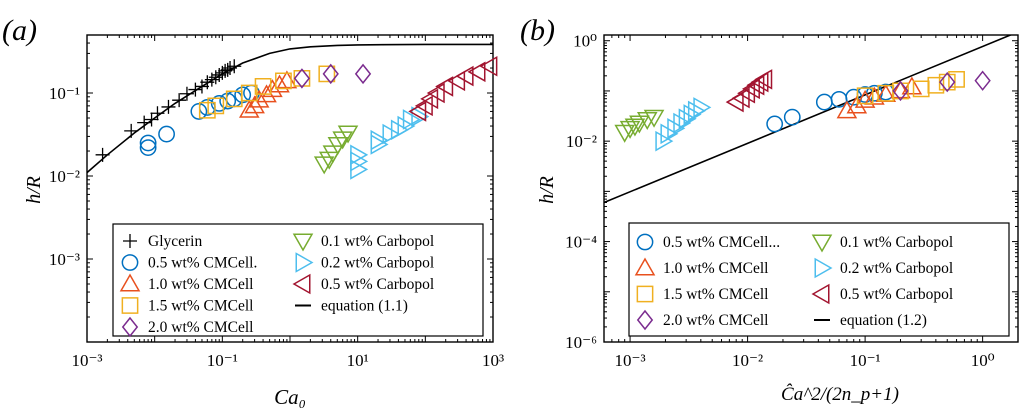 This screenshot has width=1023, height=410. What do you see at coordinates (493, 360) in the screenshot?
I see `x-tick-label: 10³` at bounding box center [493, 360].